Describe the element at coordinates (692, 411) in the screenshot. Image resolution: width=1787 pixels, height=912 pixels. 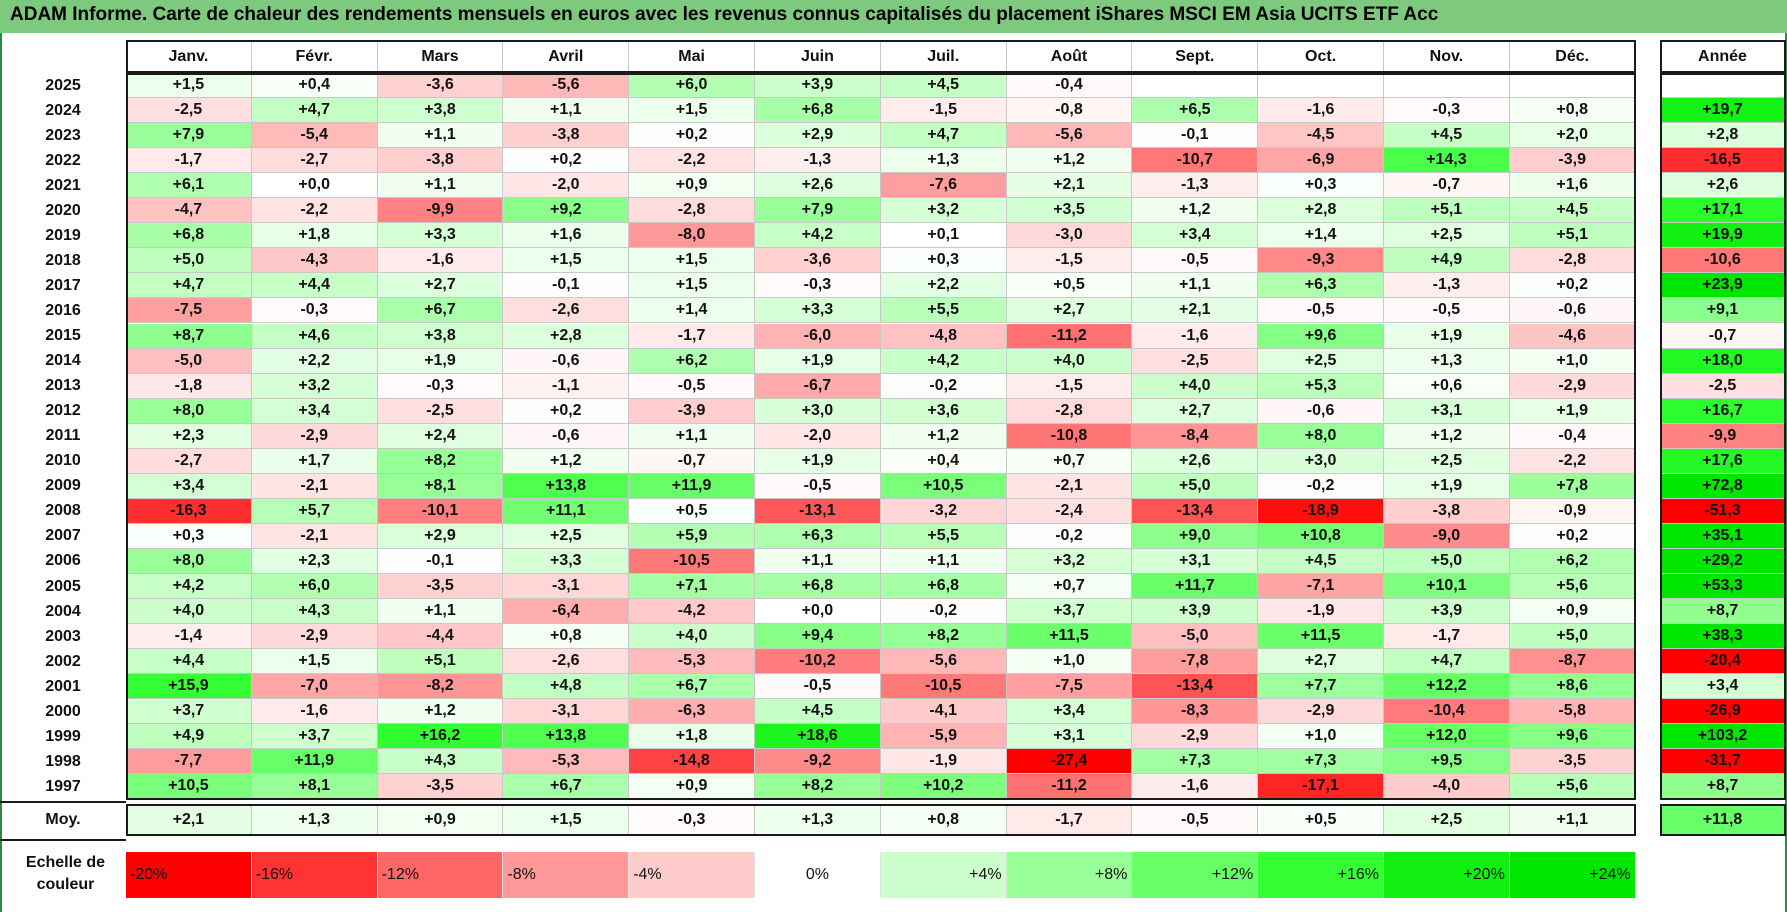
I see `heatmap-cell: -3,9` at that location.